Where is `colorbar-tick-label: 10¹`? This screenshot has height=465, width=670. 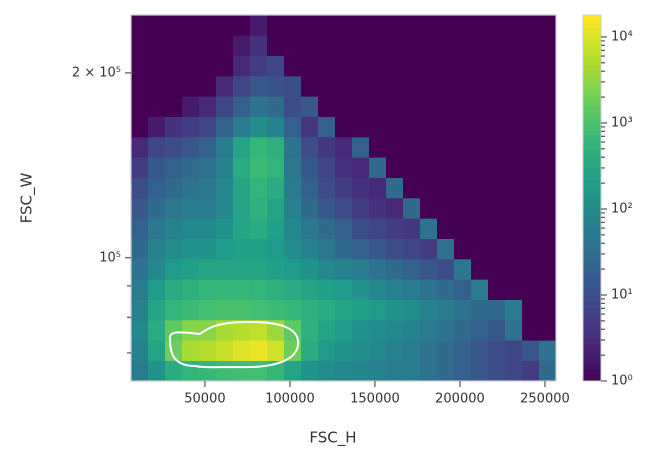
colorbar-tick-label: 10¹ is located at coordinates (622, 294).